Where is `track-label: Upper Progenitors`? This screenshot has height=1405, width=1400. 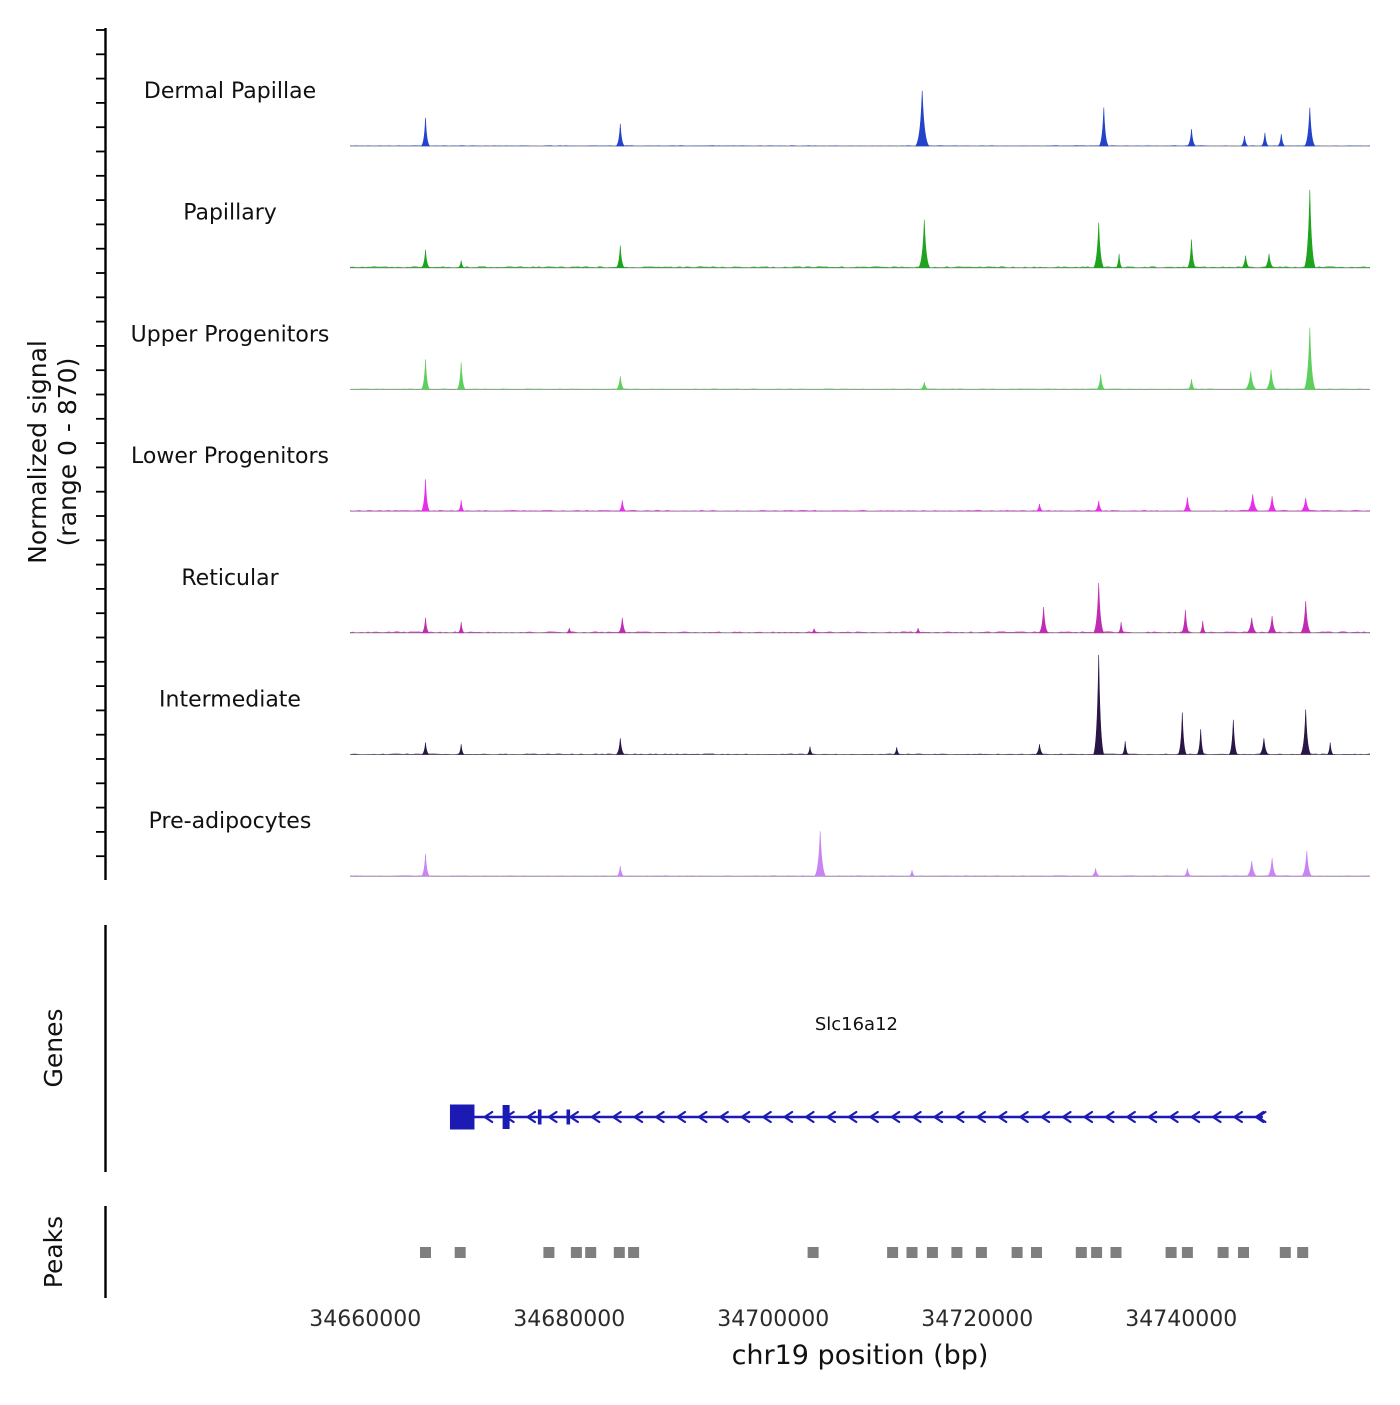
track-label: Upper Progenitors is located at coordinates (230, 334).